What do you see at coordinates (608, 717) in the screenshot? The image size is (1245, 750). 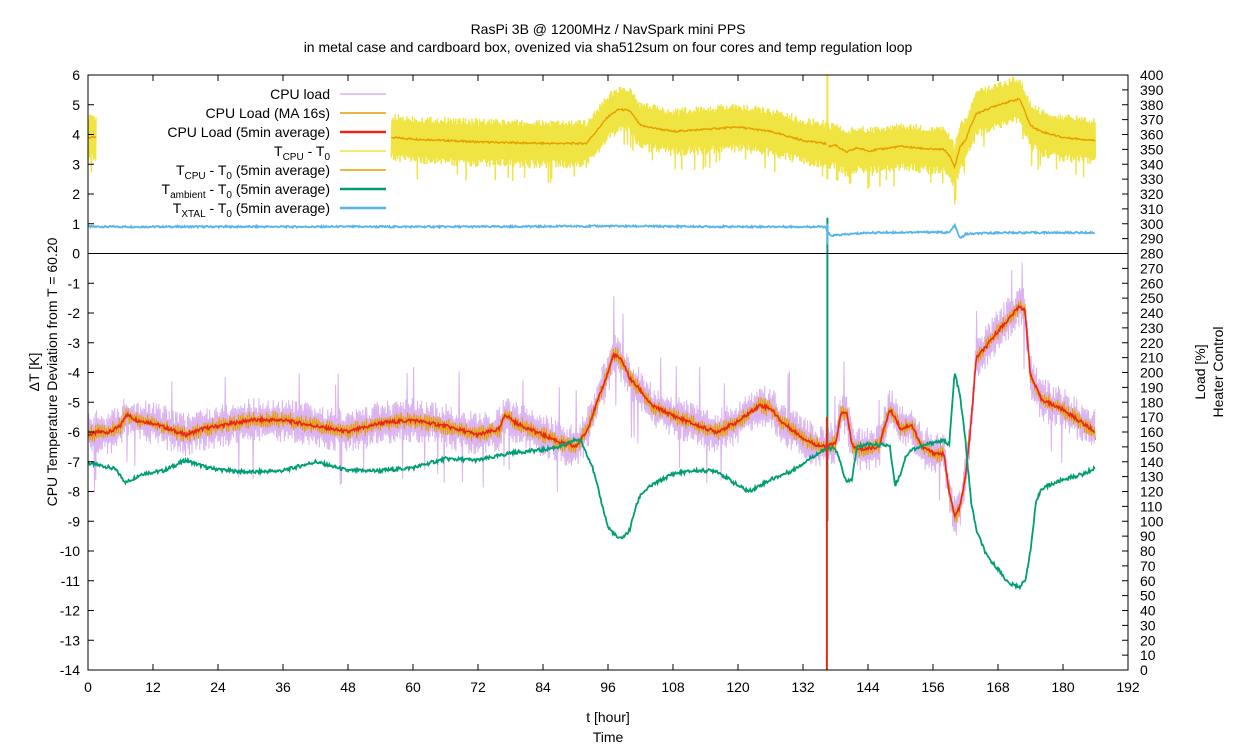 I see `x-axis-label: t [hour]` at bounding box center [608, 717].